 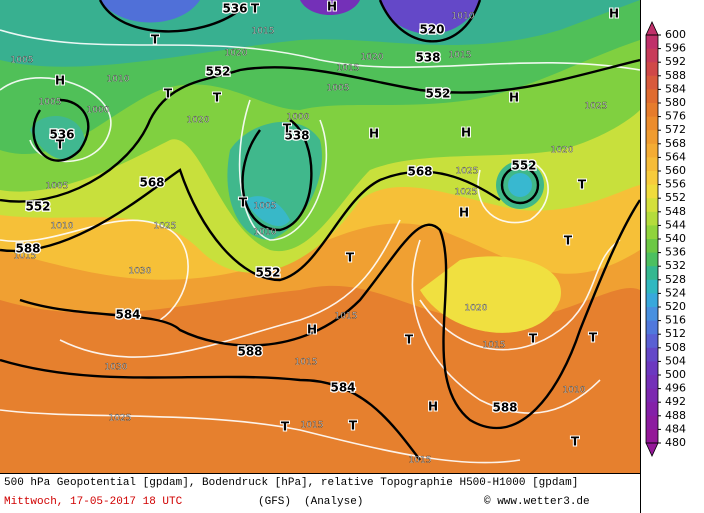 I want to click on colorbar-label: 496, so click(x=675, y=388).